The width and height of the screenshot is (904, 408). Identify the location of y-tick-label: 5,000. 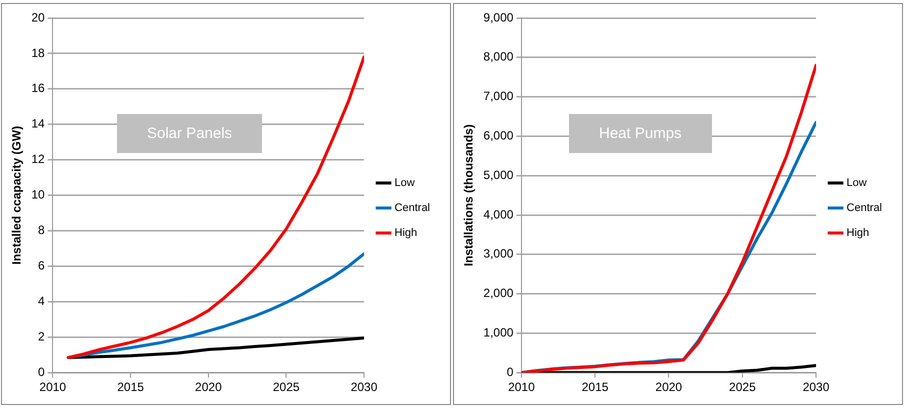
(498, 175).